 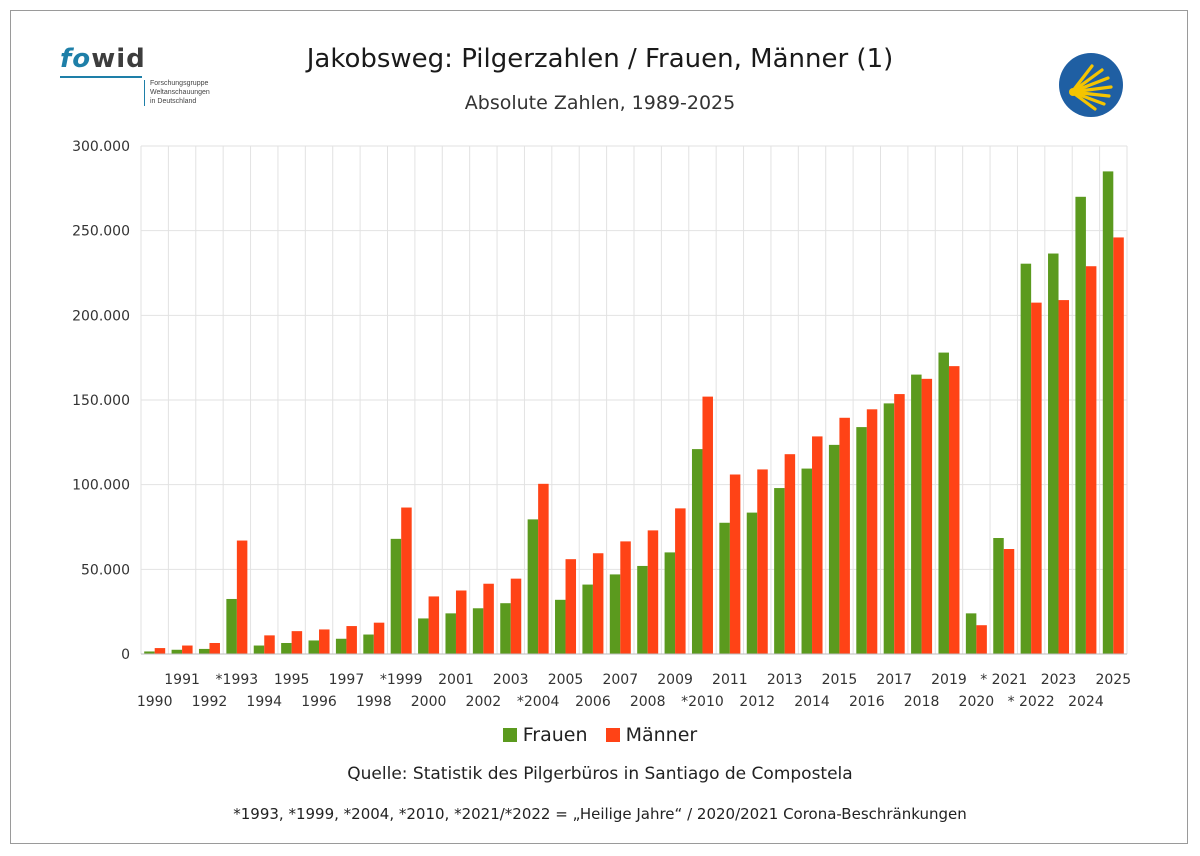 I want to click on bar-frauen-1990, so click(x=149, y=652).